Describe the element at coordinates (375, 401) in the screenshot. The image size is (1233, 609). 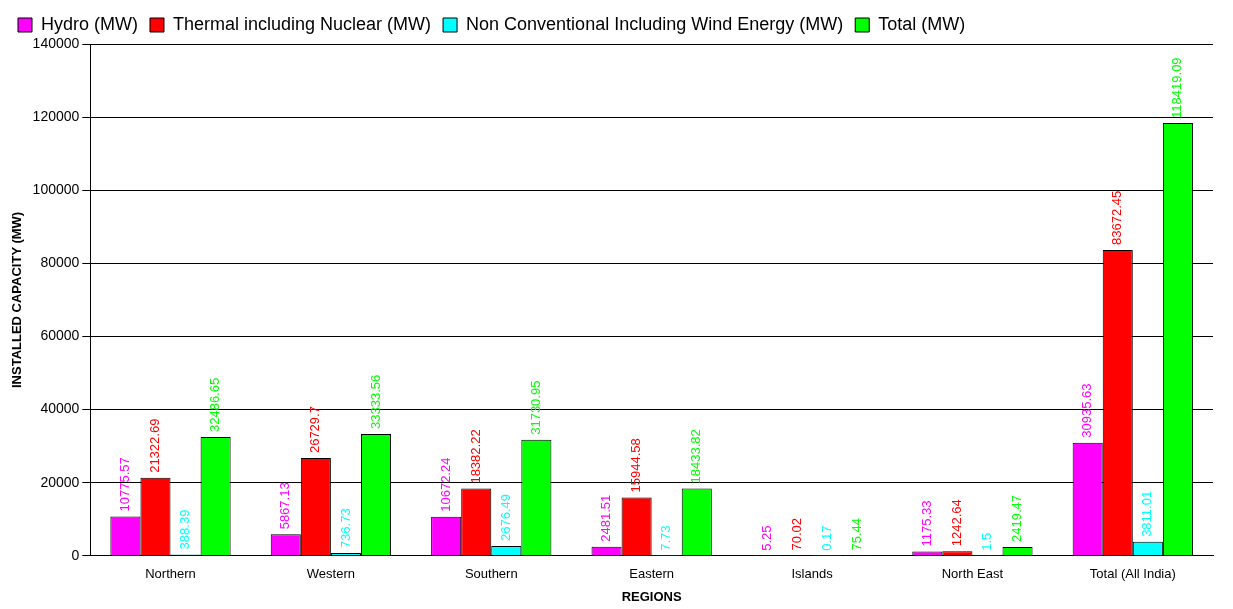
I see `data-label: 33333.56` at that location.